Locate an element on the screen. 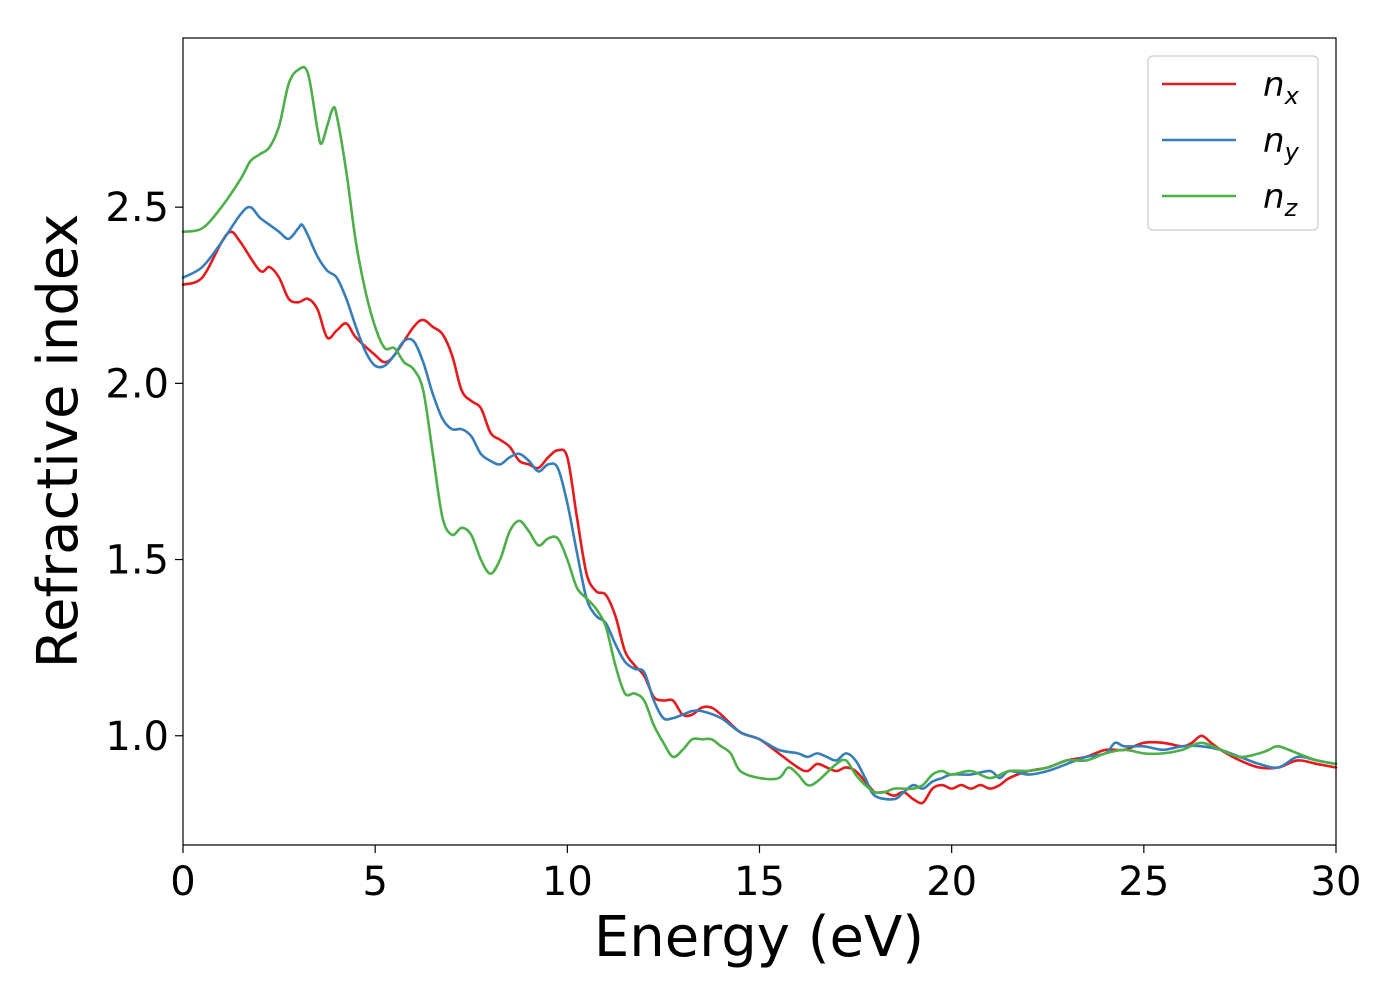 The image size is (1400, 1000). y-tick-label: 1.0 is located at coordinates (137, 737).